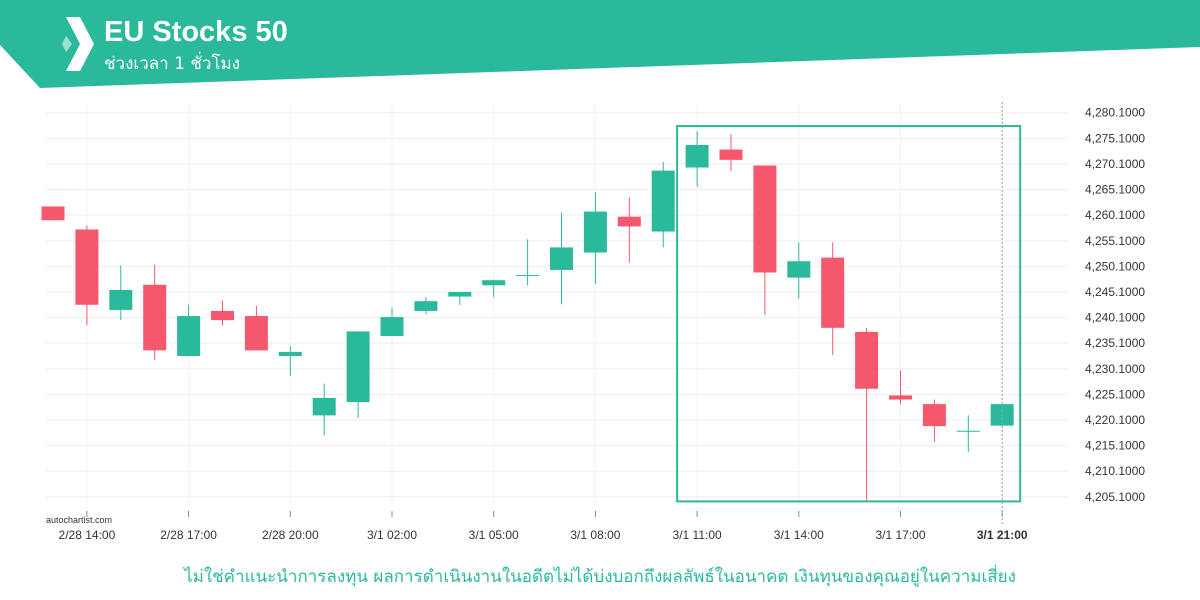  I want to click on time-tick-label: 3/1 14:00, so click(799, 535).